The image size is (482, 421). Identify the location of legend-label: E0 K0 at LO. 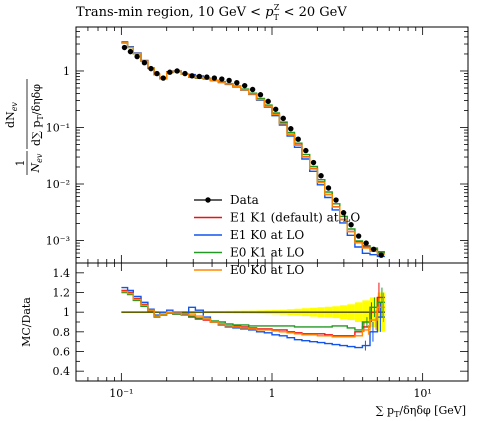
(267, 270).